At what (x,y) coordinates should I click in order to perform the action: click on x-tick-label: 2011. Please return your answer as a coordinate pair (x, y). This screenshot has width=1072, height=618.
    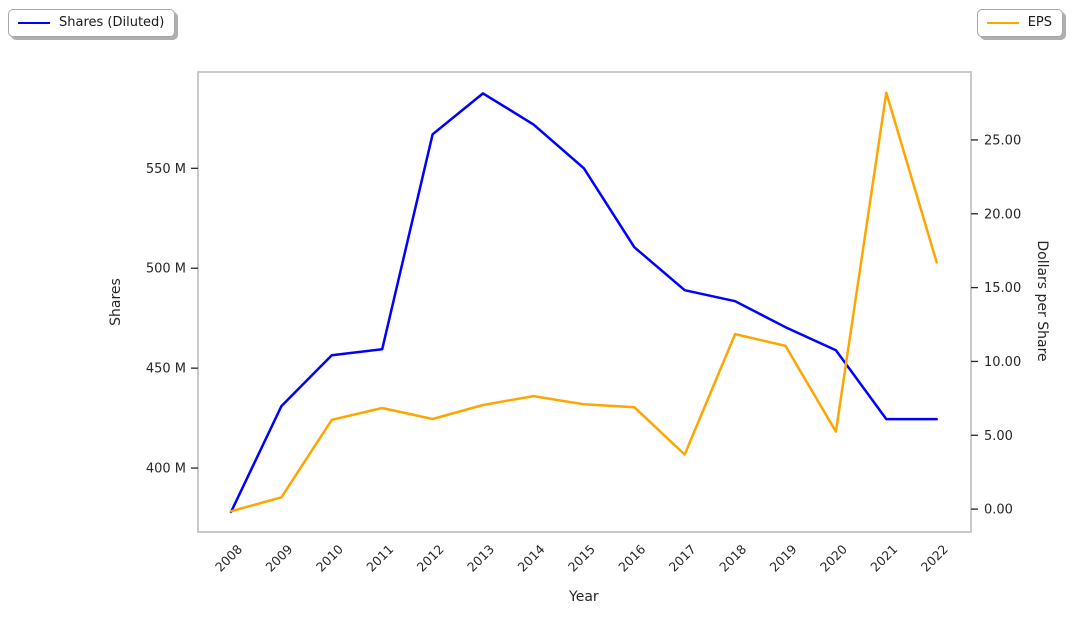
    Looking at the image, I should click on (379, 558).